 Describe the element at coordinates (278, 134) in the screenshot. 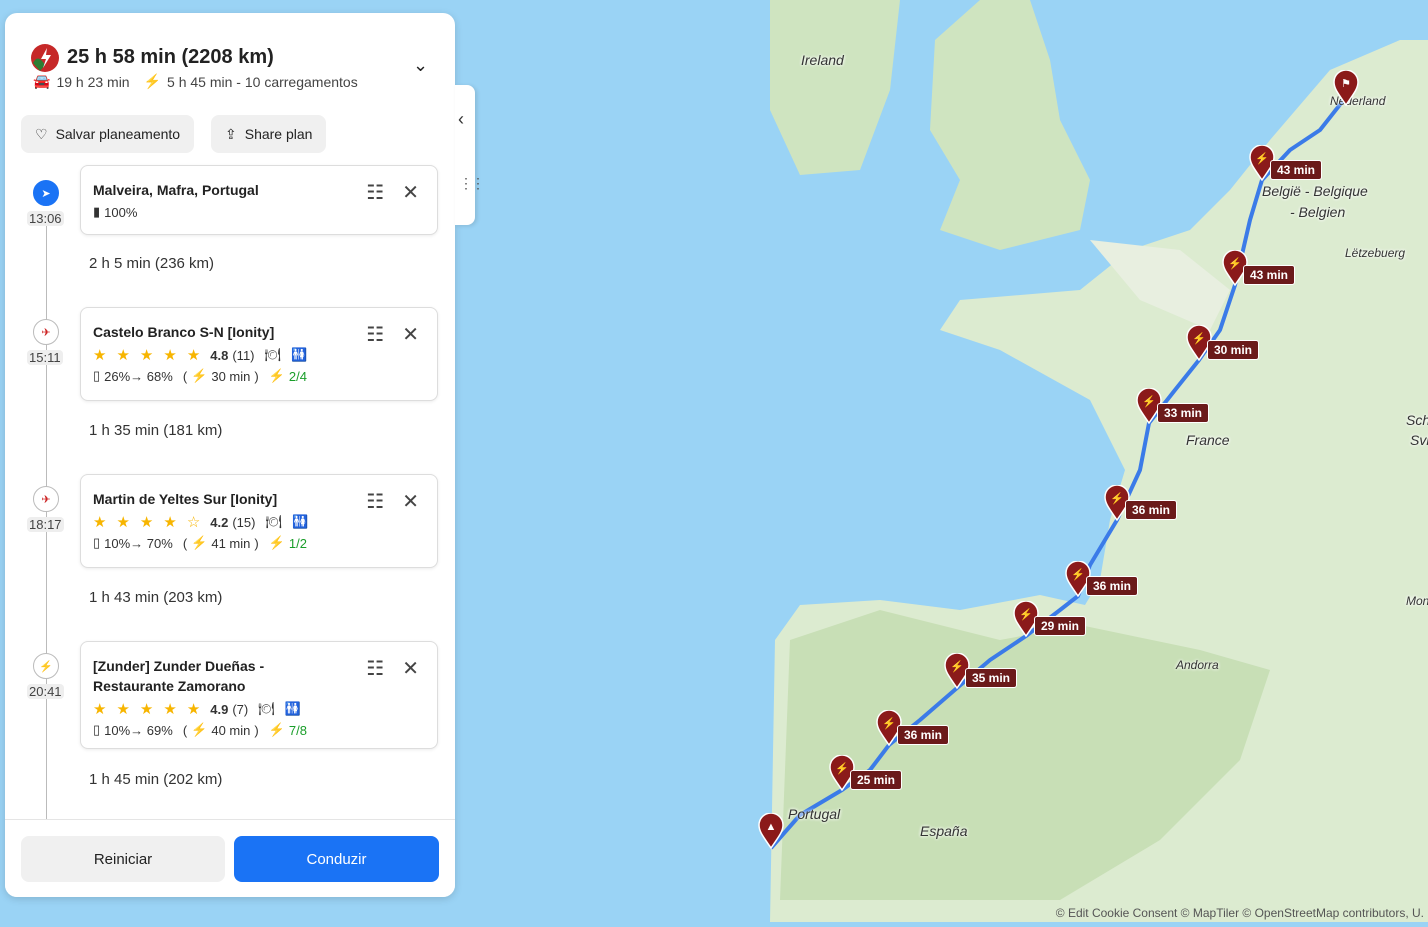

I see `share-label: Share plan` at that location.